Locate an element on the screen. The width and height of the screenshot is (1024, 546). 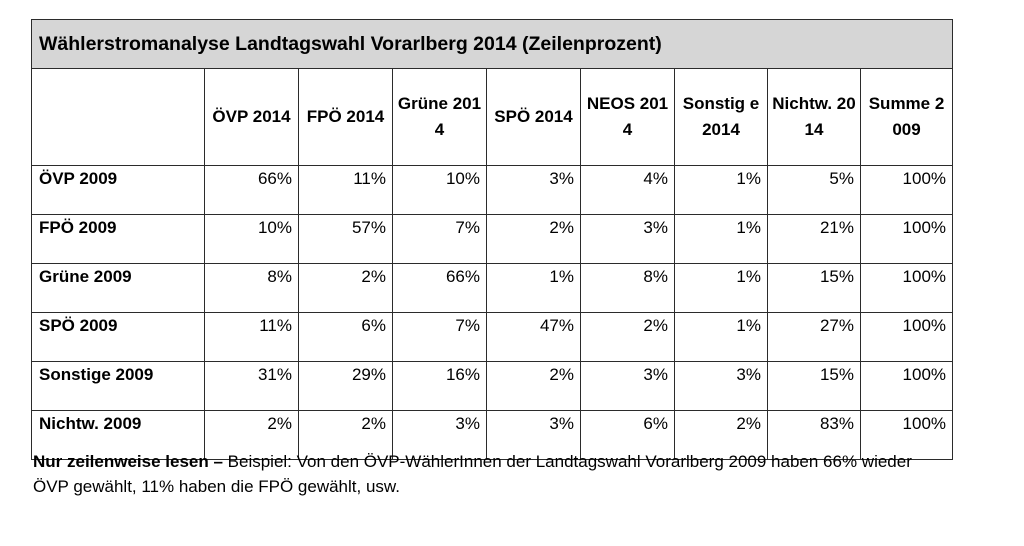
percent-cell: 29% is located at coordinates (345, 386).